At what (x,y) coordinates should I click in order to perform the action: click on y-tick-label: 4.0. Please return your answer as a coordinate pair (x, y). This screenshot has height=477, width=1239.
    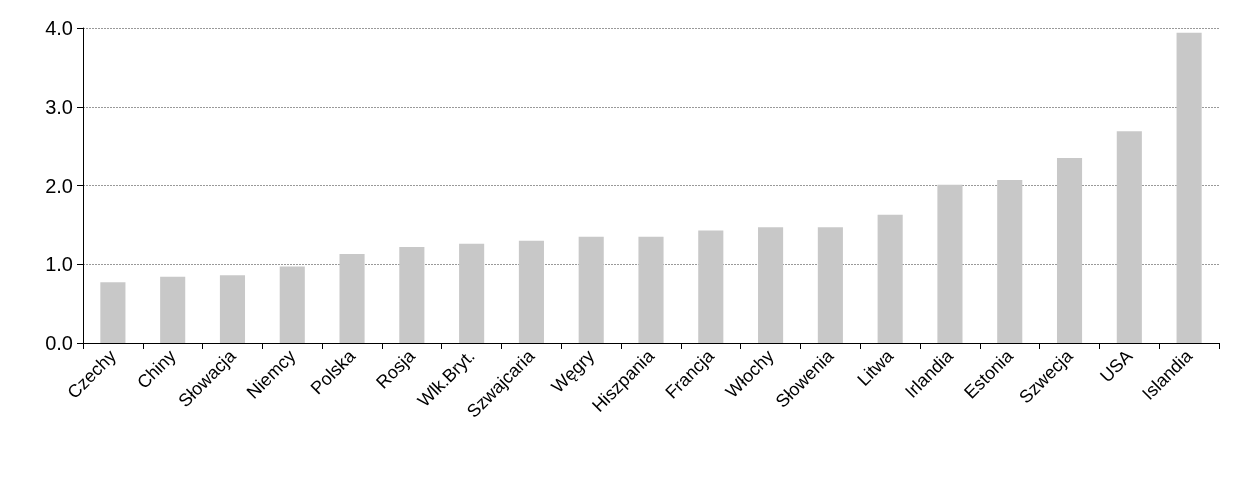
    Looking at the image, I should click on (59, 28).